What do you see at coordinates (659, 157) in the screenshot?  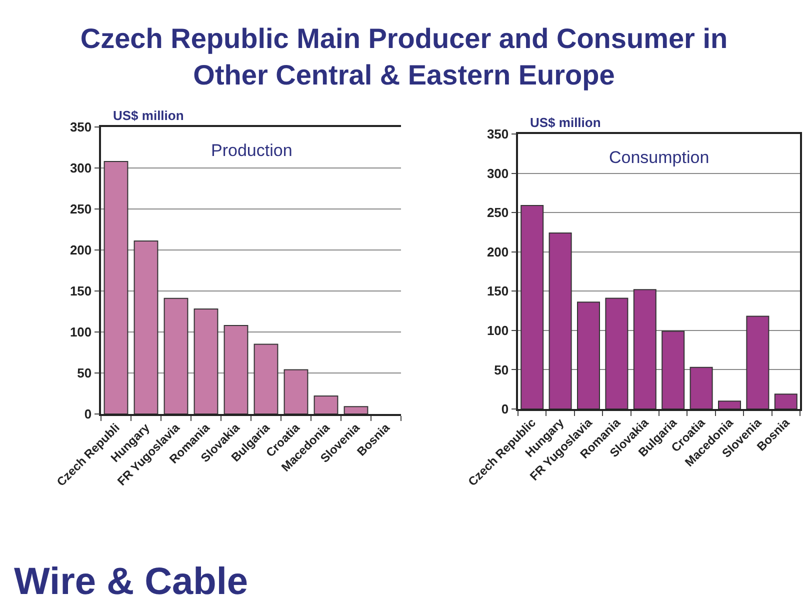 I see `text: Consumption` at bounding box center [659, 157].